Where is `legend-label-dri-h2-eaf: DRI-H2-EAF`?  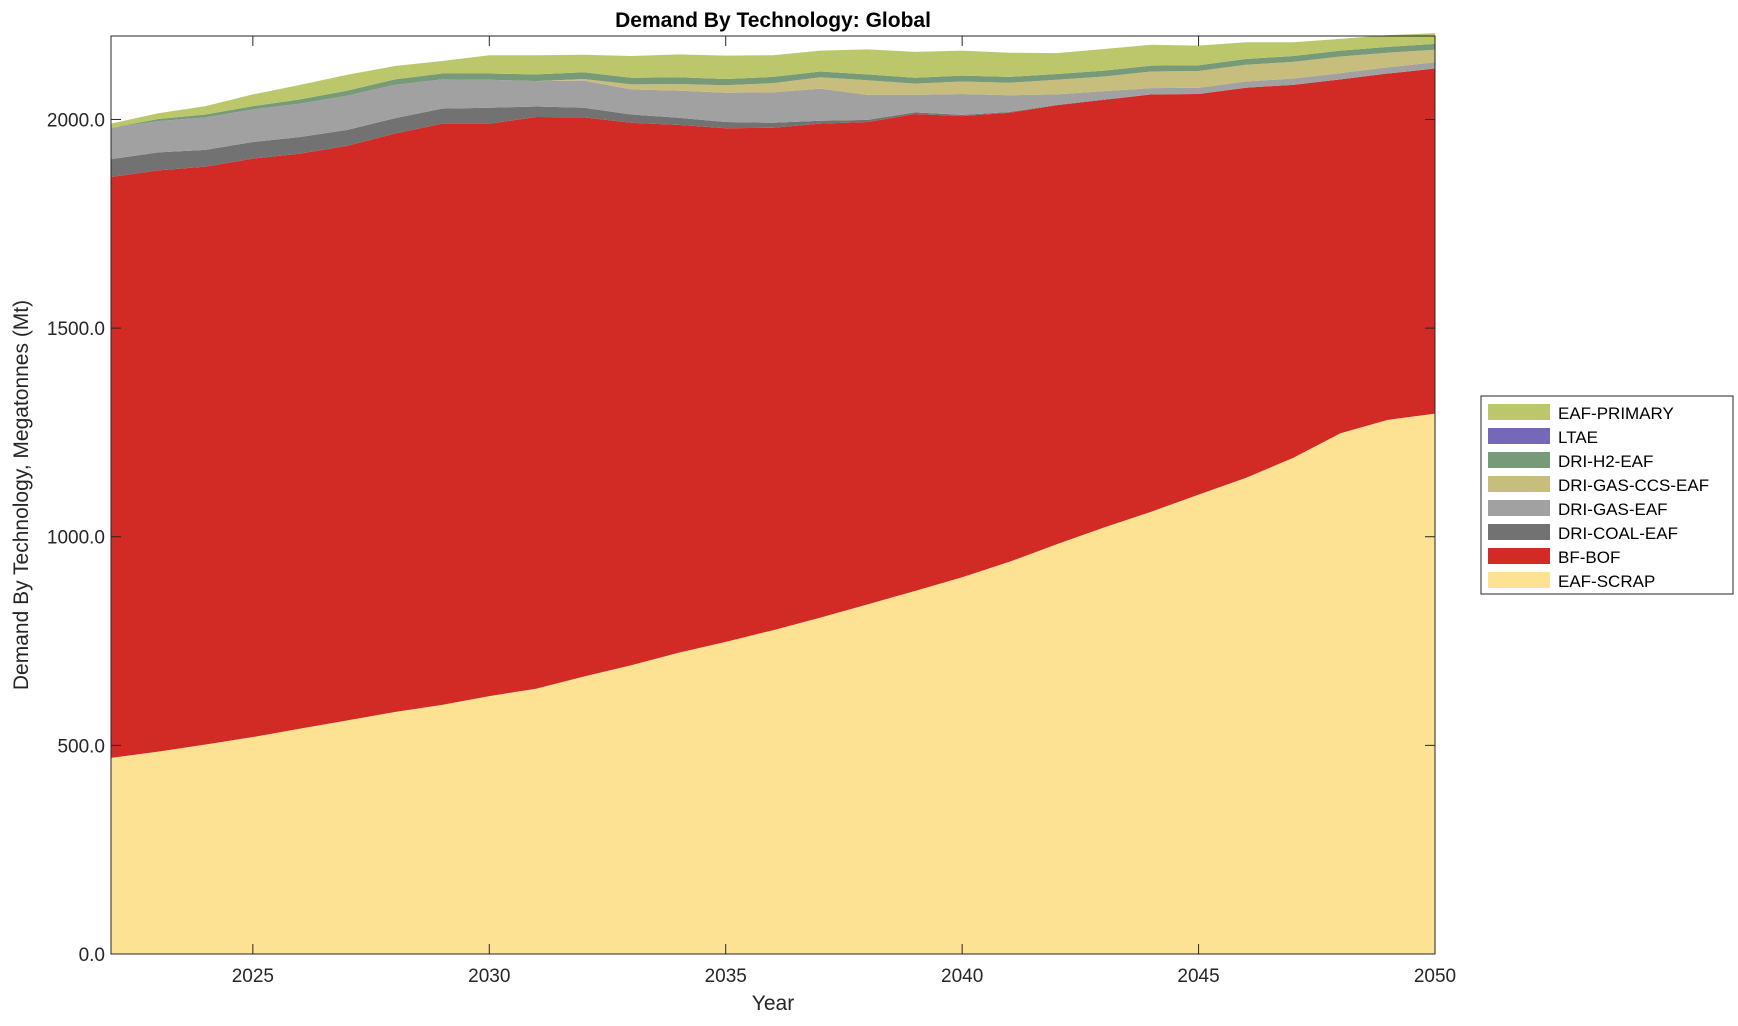 legend-label-dri-h2-eaf: DRI-H2-EAF is located at coordinates (1605, 461).